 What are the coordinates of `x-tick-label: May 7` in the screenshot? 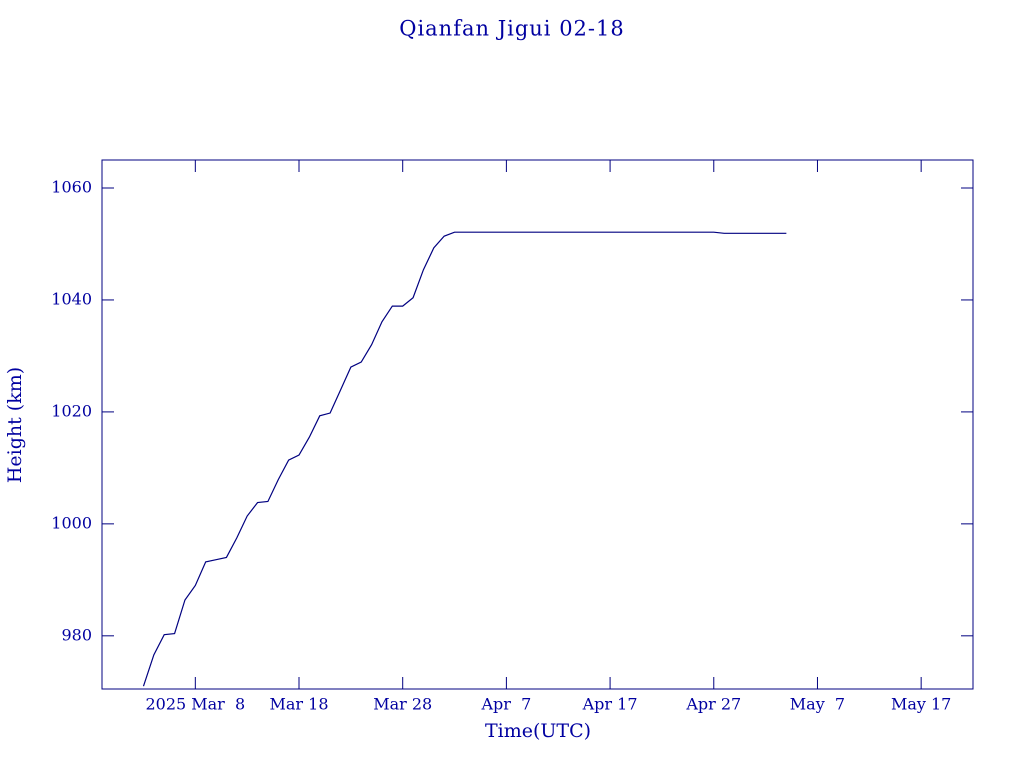 It's located at (817, 704).